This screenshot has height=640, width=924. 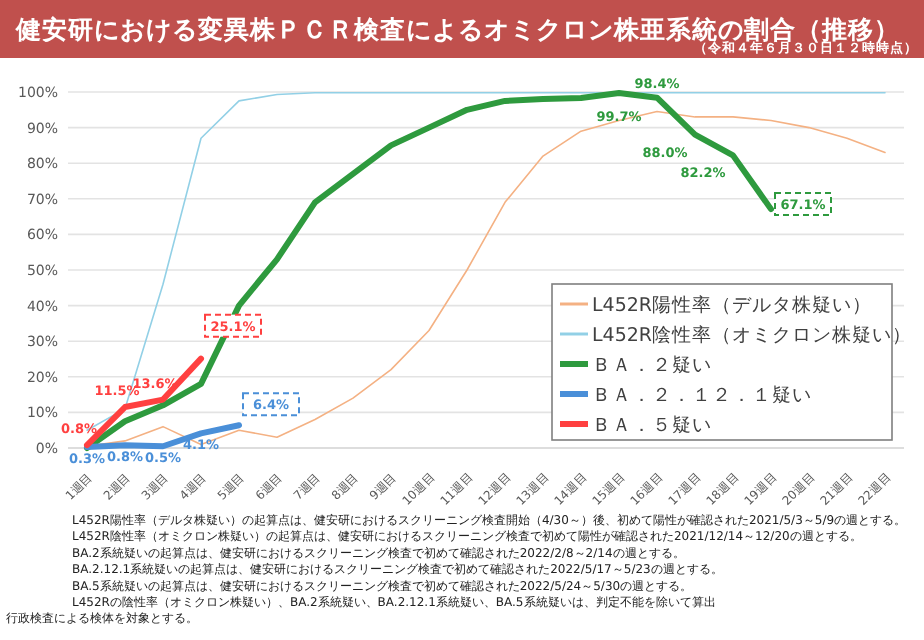 What do you see at coordinates (732, 305) in the screenshot?
I see `legend-label: L452R陽性率（デルタ株疑い）` at bounding box center [732, 305].